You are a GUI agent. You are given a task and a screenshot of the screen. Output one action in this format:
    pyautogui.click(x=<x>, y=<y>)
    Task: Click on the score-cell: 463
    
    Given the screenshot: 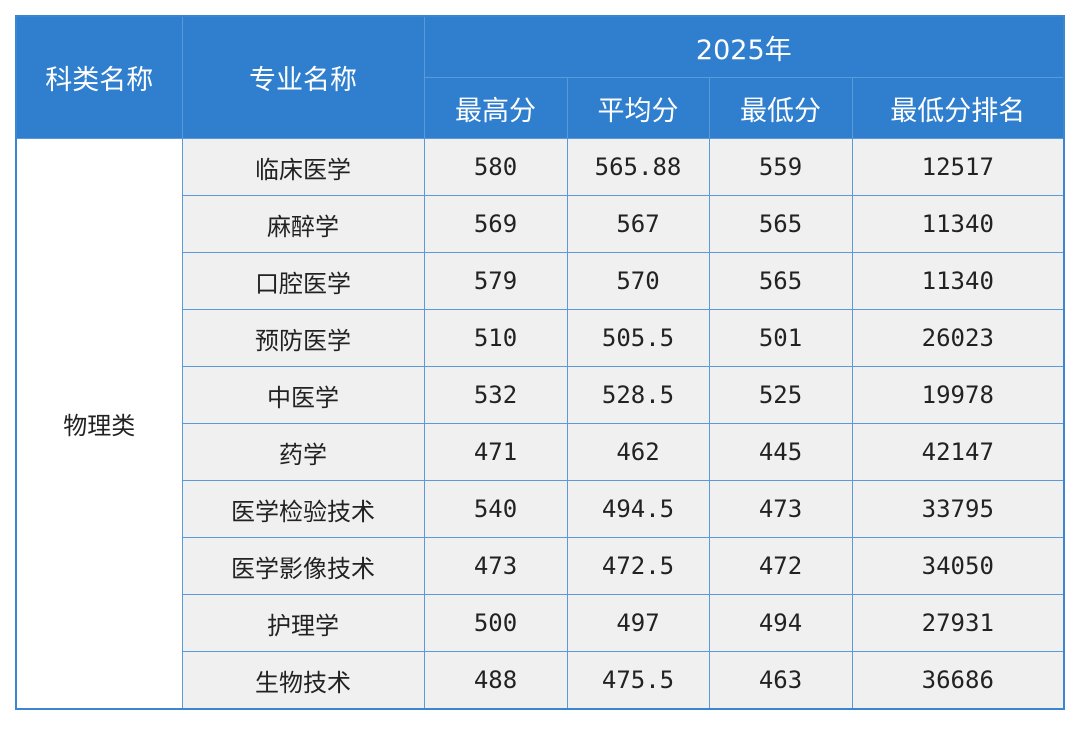 What is the action you would take?
    pyautogui.click(x=780, y=680)
    